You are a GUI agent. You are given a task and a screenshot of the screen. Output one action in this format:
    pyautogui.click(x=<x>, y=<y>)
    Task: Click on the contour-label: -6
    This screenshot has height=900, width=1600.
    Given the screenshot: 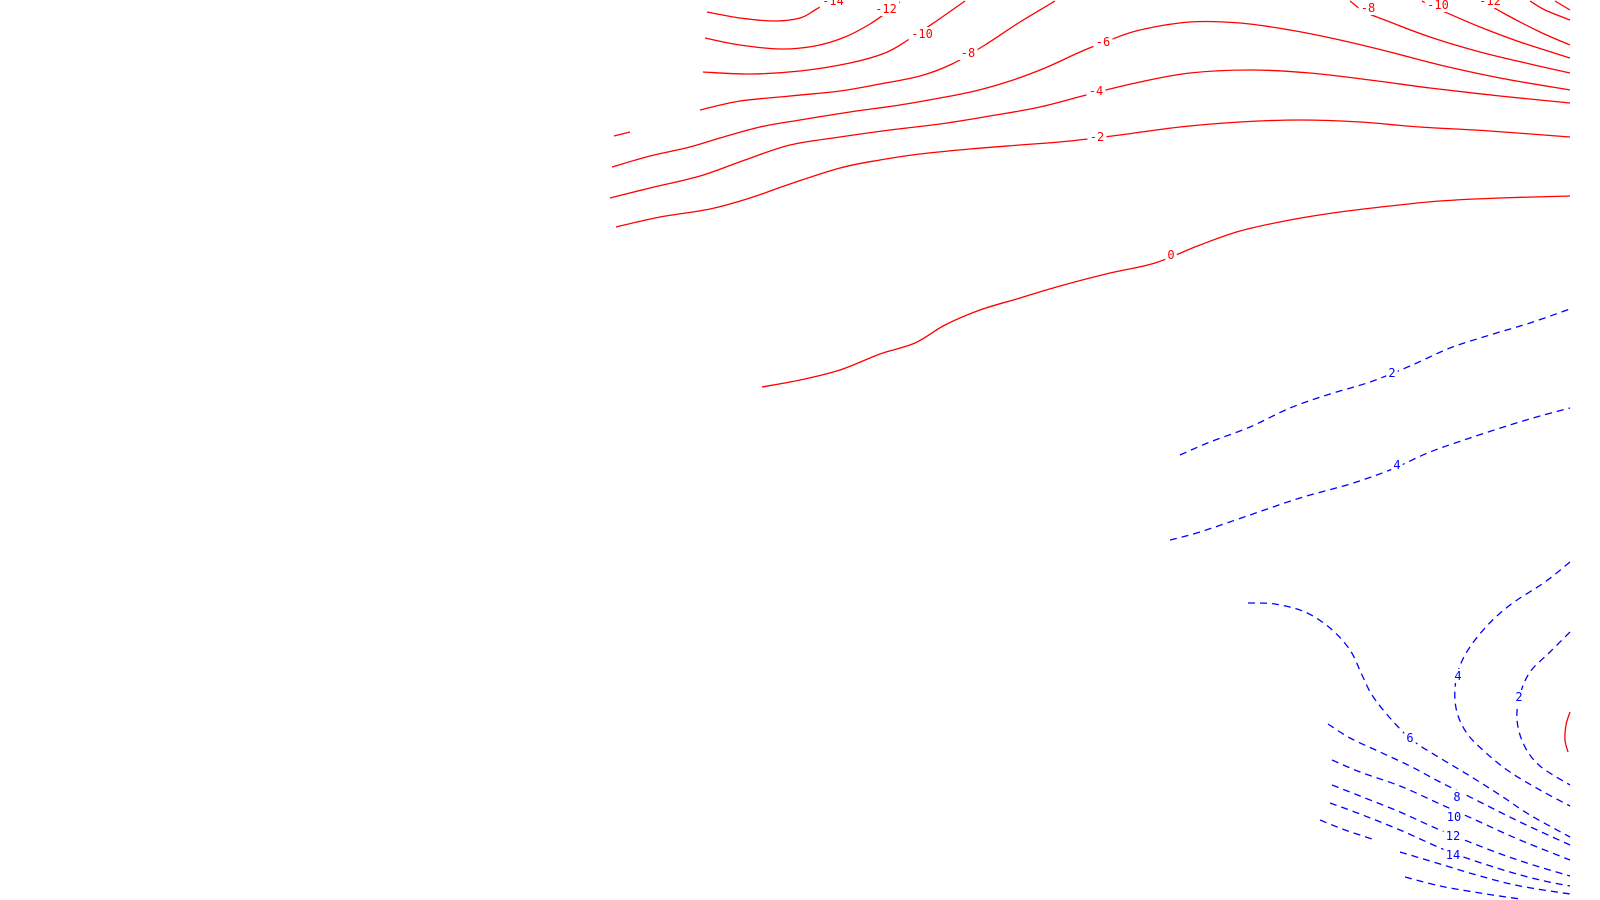 What is the action you would take?
    pyautogui.click(x=1103, y=42)
    